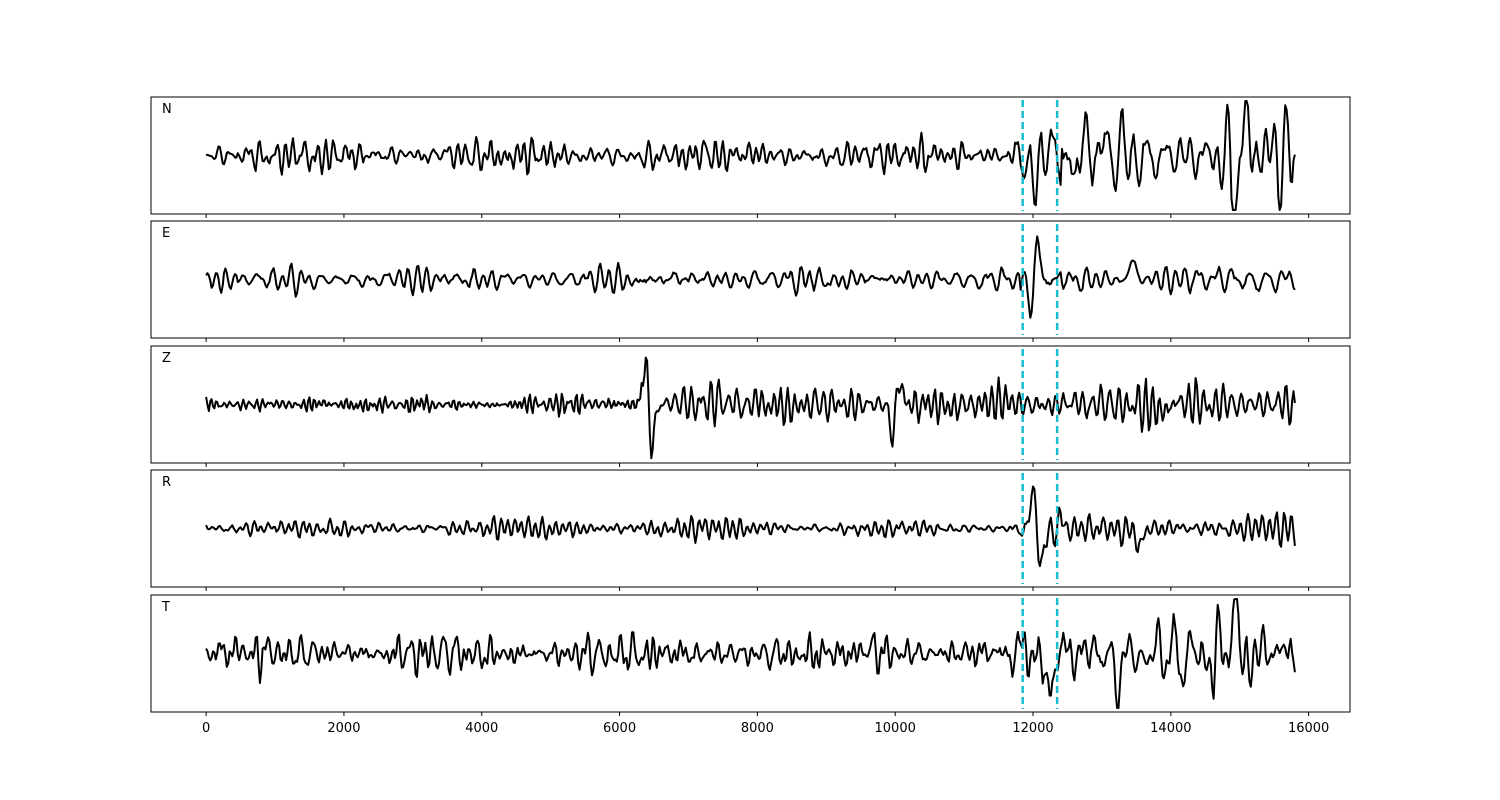 This screenshot has width=1500, height=800. Describe the element at coordinates (895, 728) in the screenshot. I see `x-tick-label: 10000` at that location.